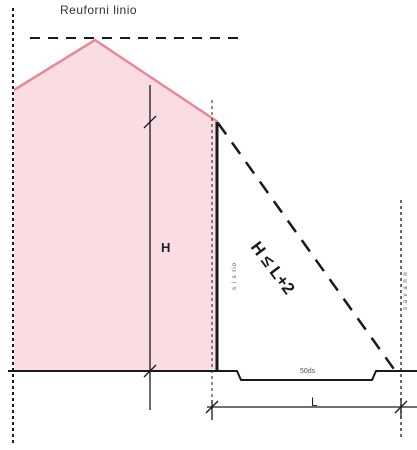 This screenshot has height=450, width=417. I want to click on distance-tick-right-slash, so click(401, 407).